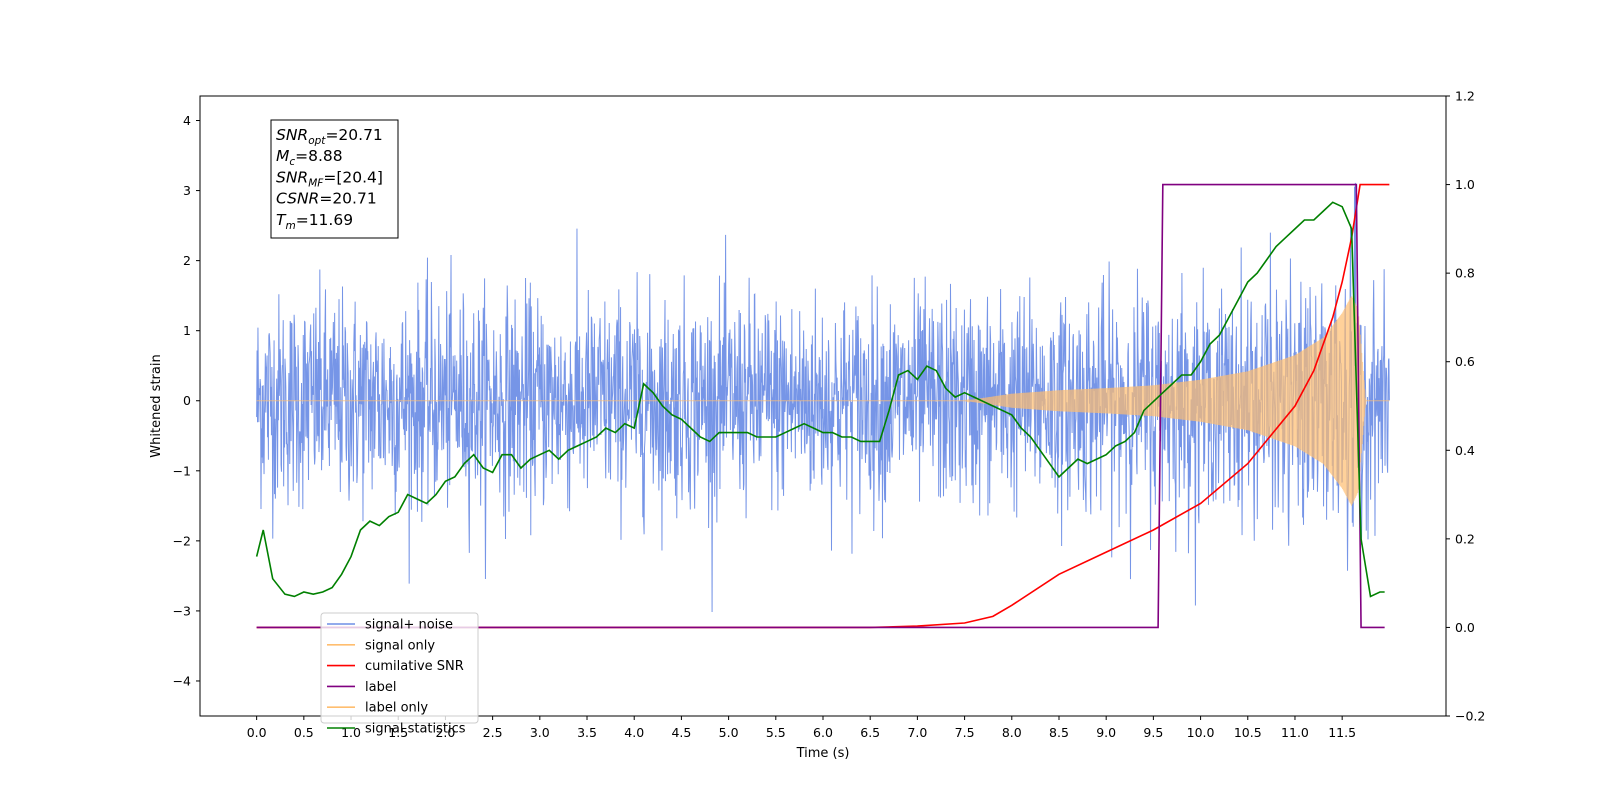 The image size is (1600, 800). Describe the element at coordinates (182, 540) in the screenshot. I see `y-left-tick-label: −2` at that location.